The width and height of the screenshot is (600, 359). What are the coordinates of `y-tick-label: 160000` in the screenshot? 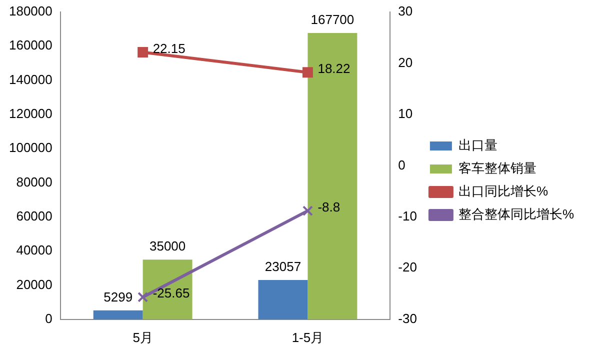 It's located at (30, 45).